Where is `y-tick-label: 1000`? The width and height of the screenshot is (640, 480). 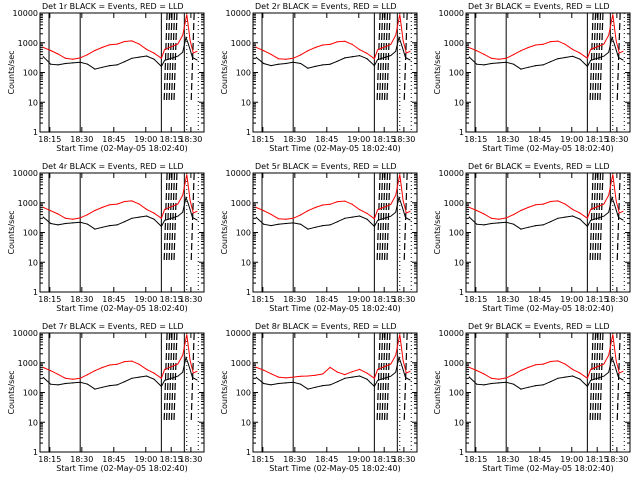 y-tick-label: 1000 is located at coordinates (454, 43).